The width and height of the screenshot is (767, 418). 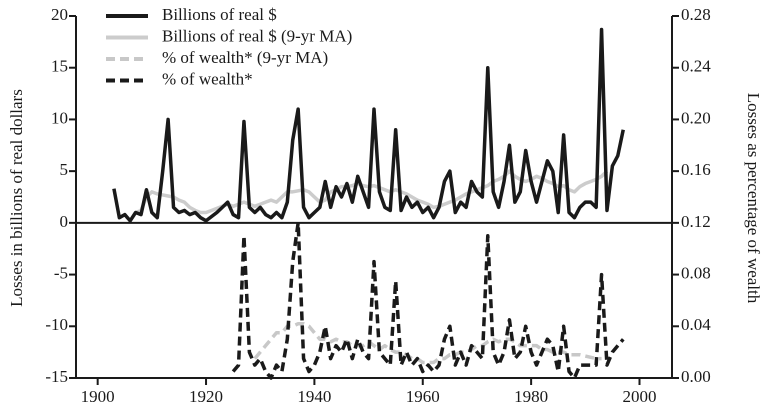 What do you see at coordinates (423, 396) in the screenshot?
I see `x-tick-label: 1960` at bounding box center [423, 396].